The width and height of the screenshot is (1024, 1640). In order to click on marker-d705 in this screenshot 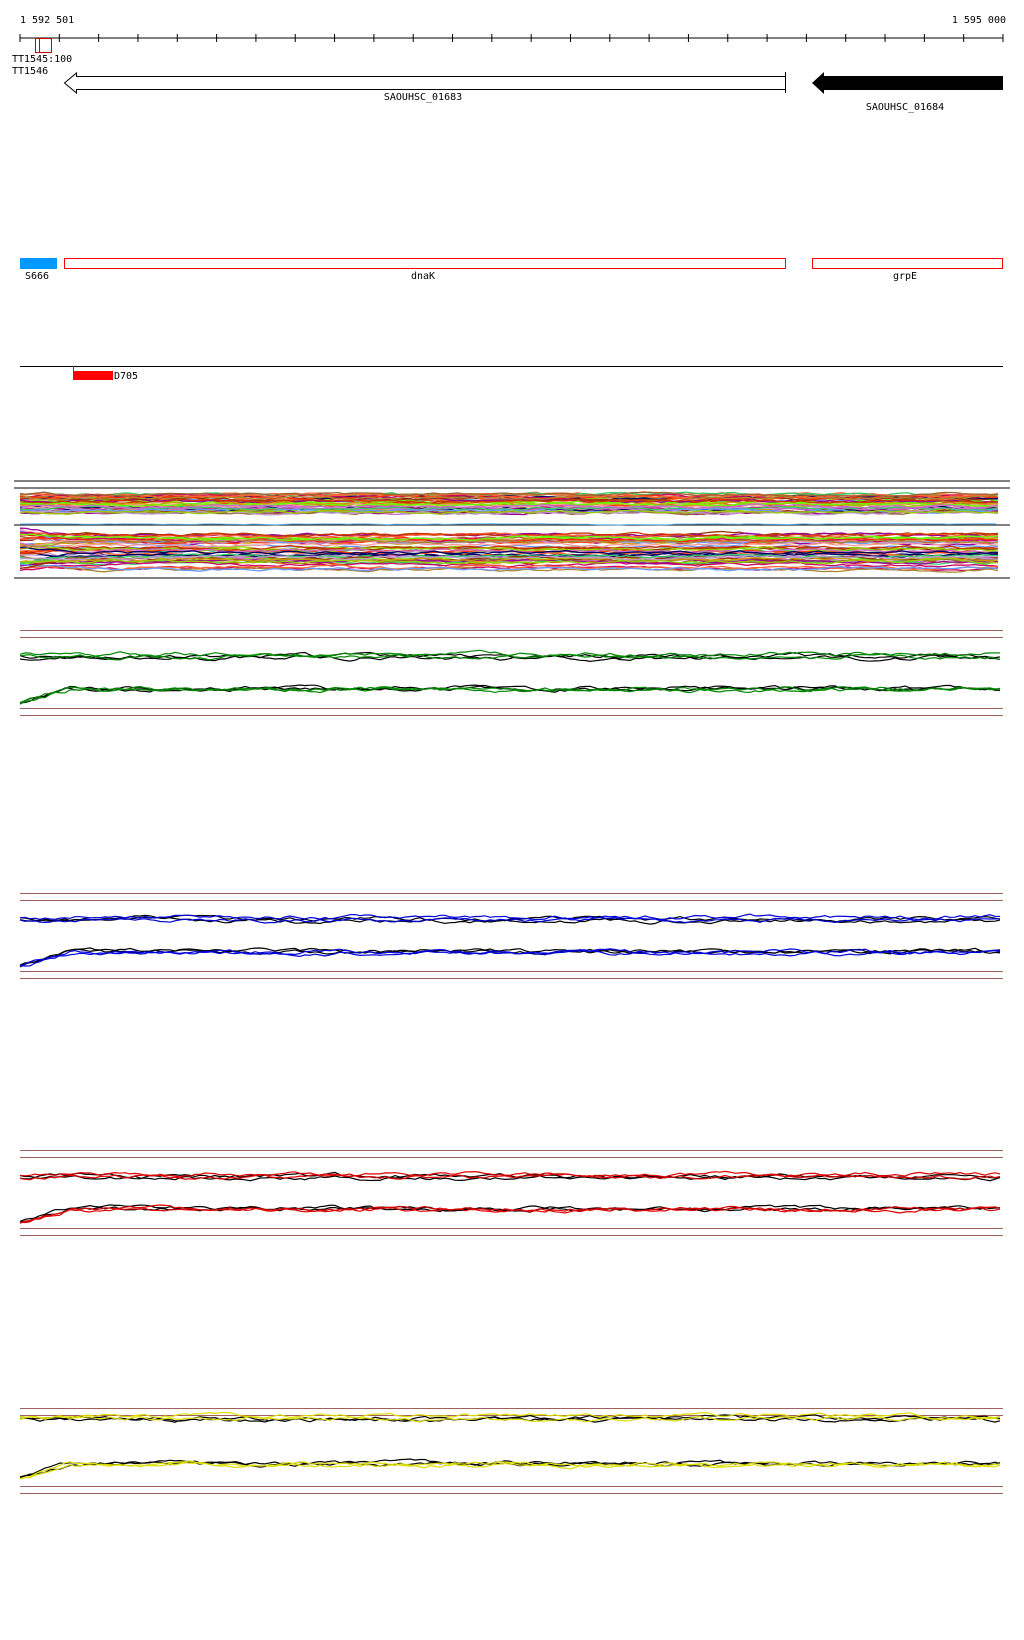, I will do `click(93, 375)`.